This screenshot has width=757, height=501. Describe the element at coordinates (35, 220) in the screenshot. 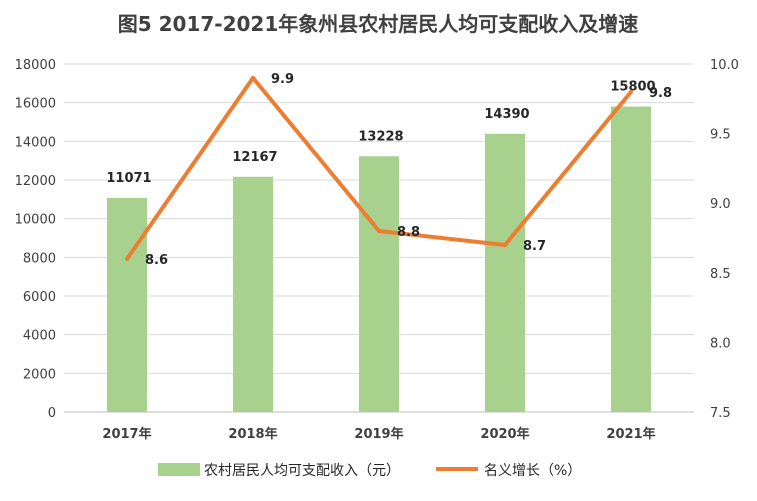

I see `left-tick-label: 10000` at that location.